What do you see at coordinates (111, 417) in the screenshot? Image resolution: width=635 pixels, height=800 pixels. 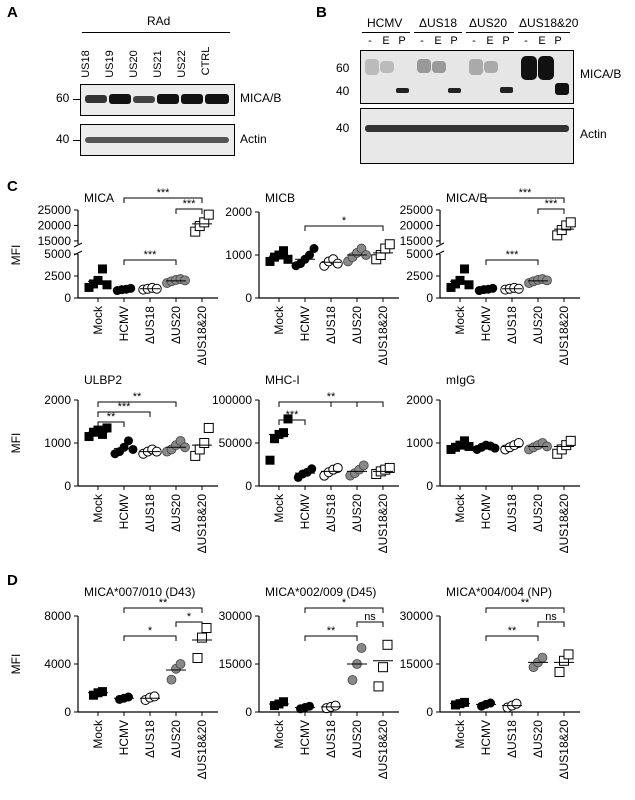 I see `significance-label: **` at bounding box center [111, 417].